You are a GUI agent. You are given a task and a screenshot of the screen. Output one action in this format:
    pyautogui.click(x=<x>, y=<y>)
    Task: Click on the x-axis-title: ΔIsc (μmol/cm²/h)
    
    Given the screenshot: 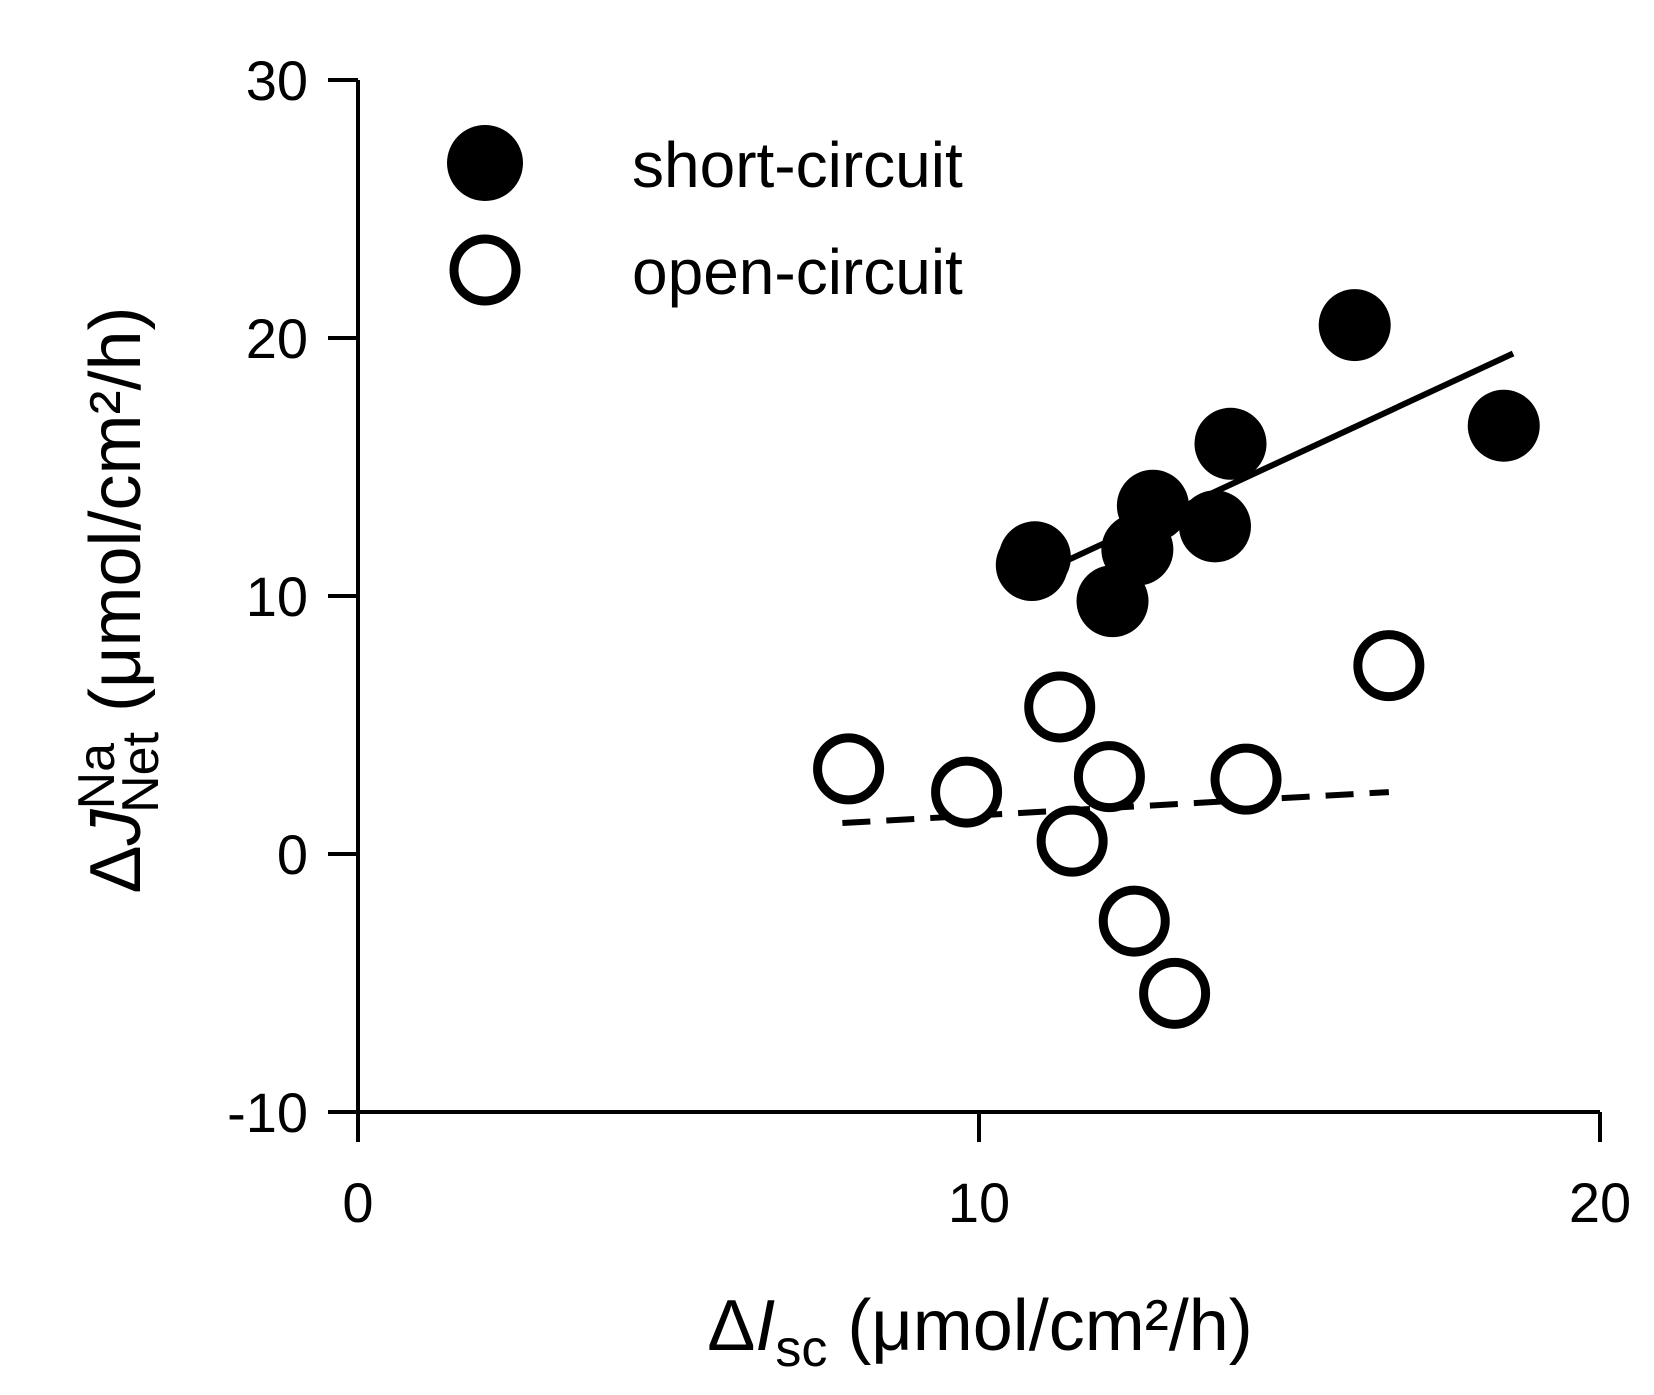 What is the action you would take?
    pyautogui.click(x=980, y=1332)
    